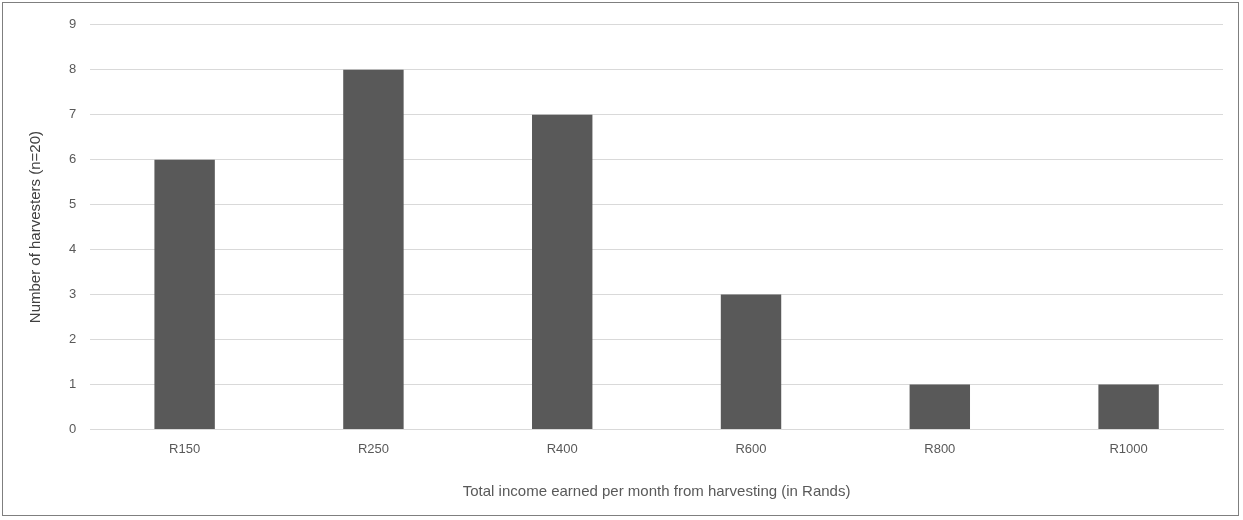 The image size is (1243, 520). Describe the element at coordinates (73, 24) in the screenshot. I see `y-tick-label: 9` at that location.